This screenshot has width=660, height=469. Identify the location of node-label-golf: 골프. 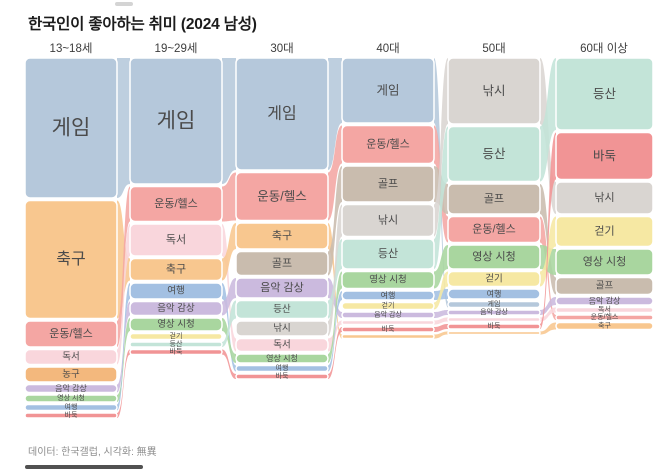
(388, 183).